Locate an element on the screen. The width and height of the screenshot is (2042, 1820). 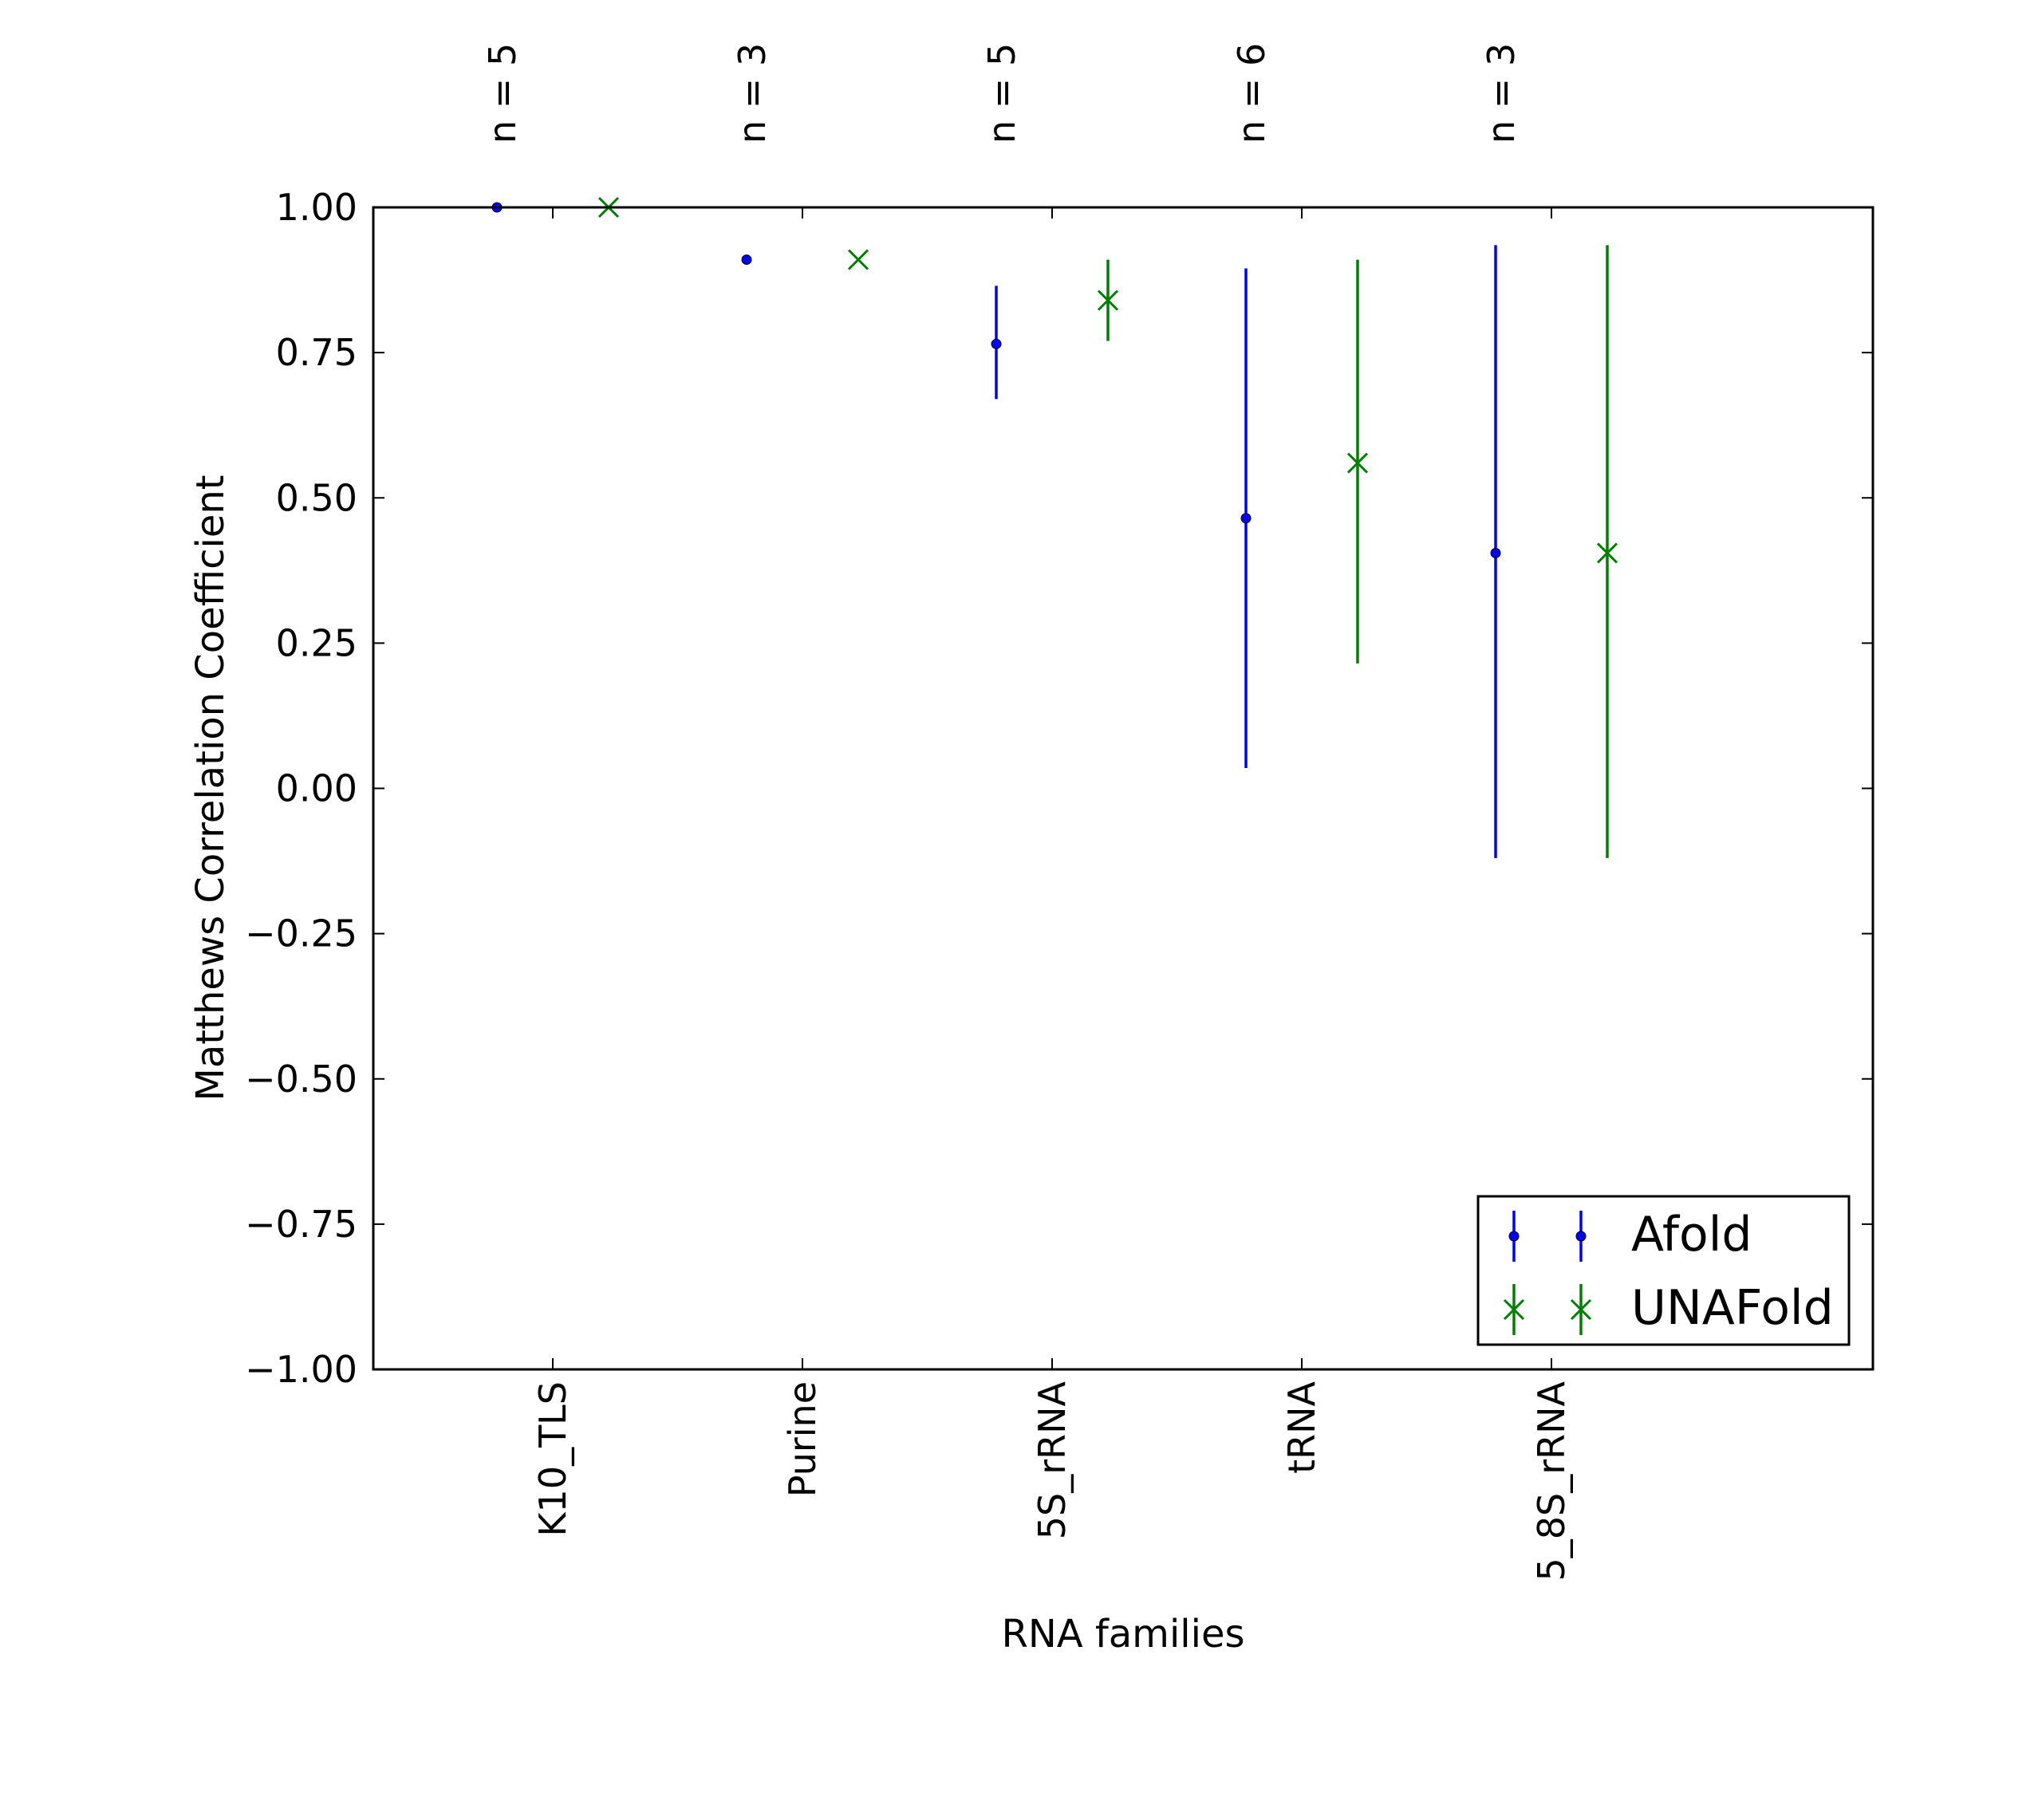
legend-label-afold: Afold is located at coordinates (1692, 1235).